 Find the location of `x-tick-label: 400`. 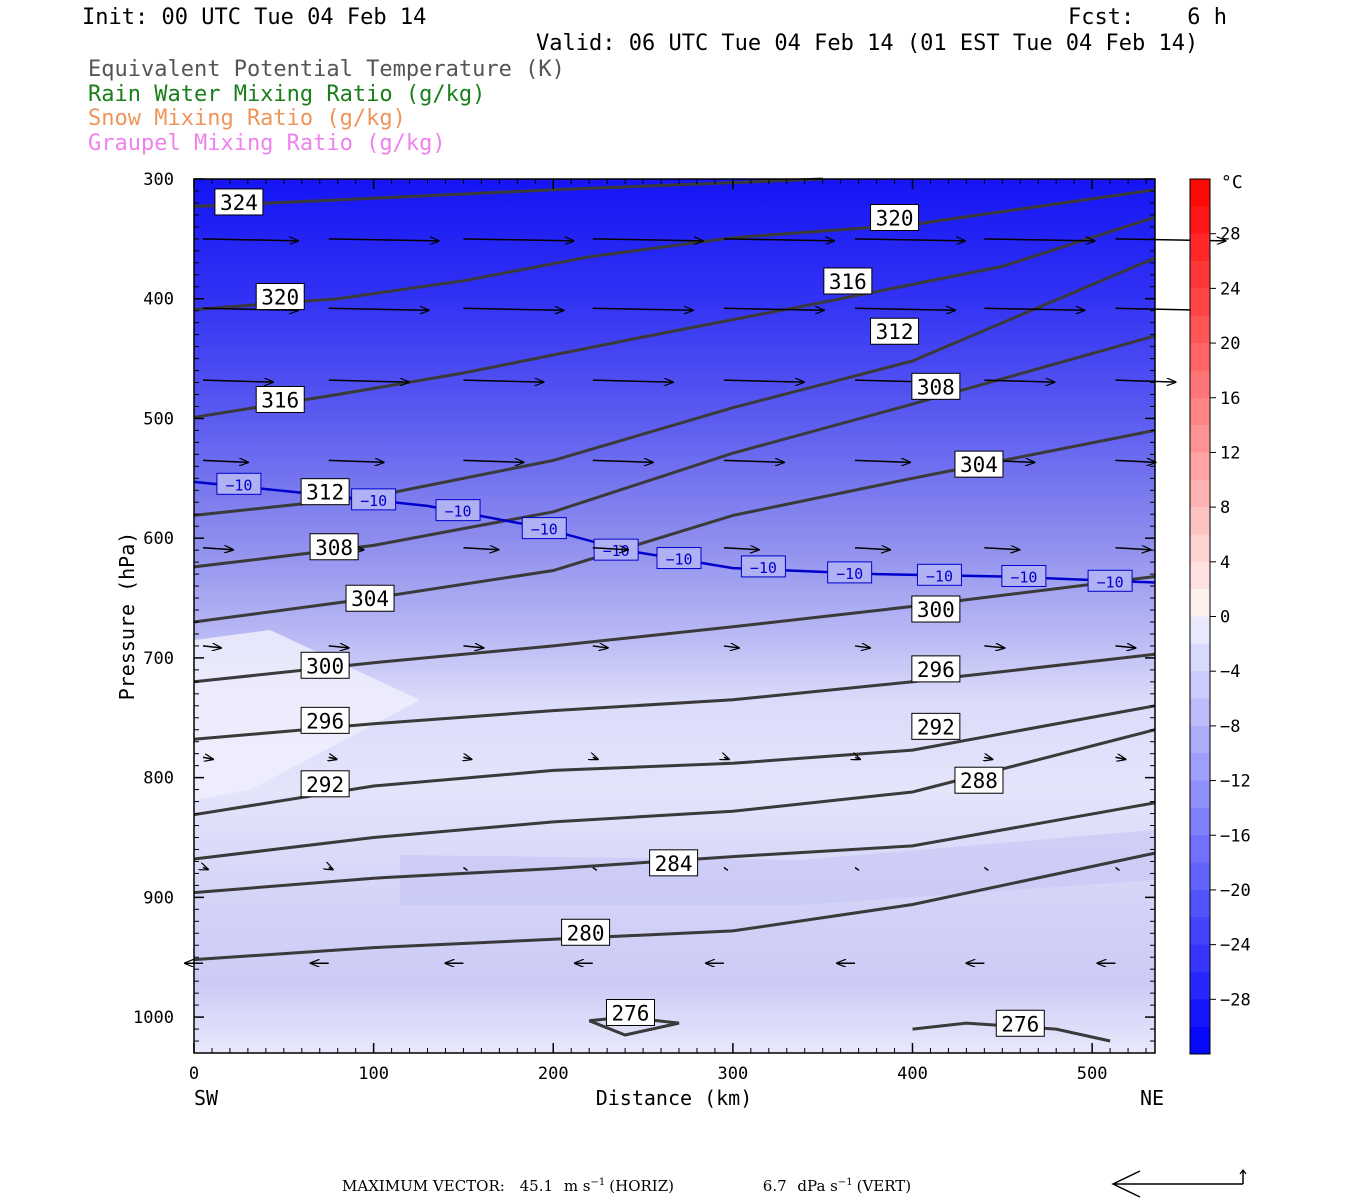

x-tick-label: 400 is located at coordinates (912, 1074).